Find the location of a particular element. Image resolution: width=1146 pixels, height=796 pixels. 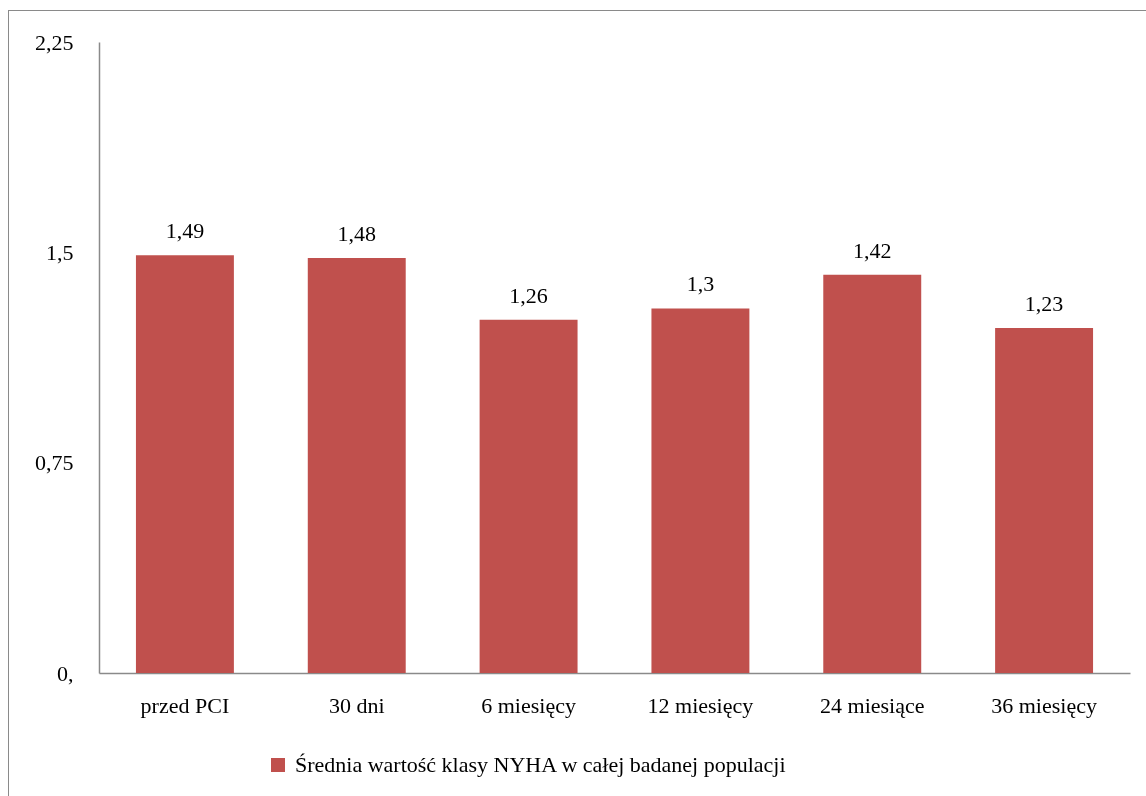

x-tick-label: 30 dni is located at coordinates (356, 705).